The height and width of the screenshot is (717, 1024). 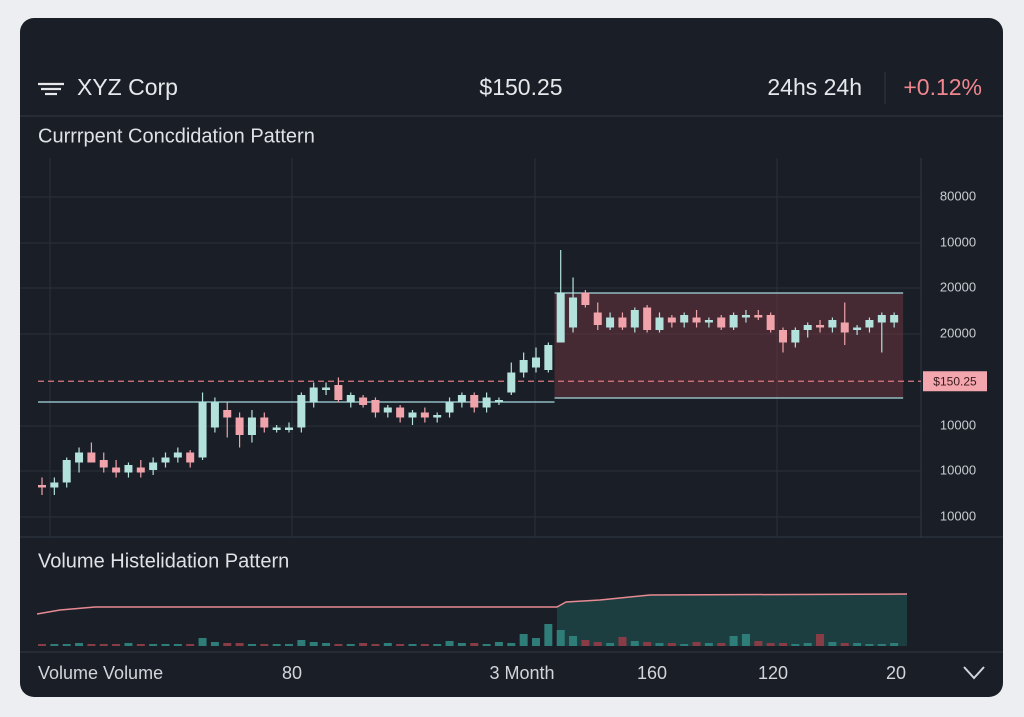 What do you see at coordinates (814, 87) in the screenshot?
I see `period: 24hs 24h` at bounding box center [814, 87].